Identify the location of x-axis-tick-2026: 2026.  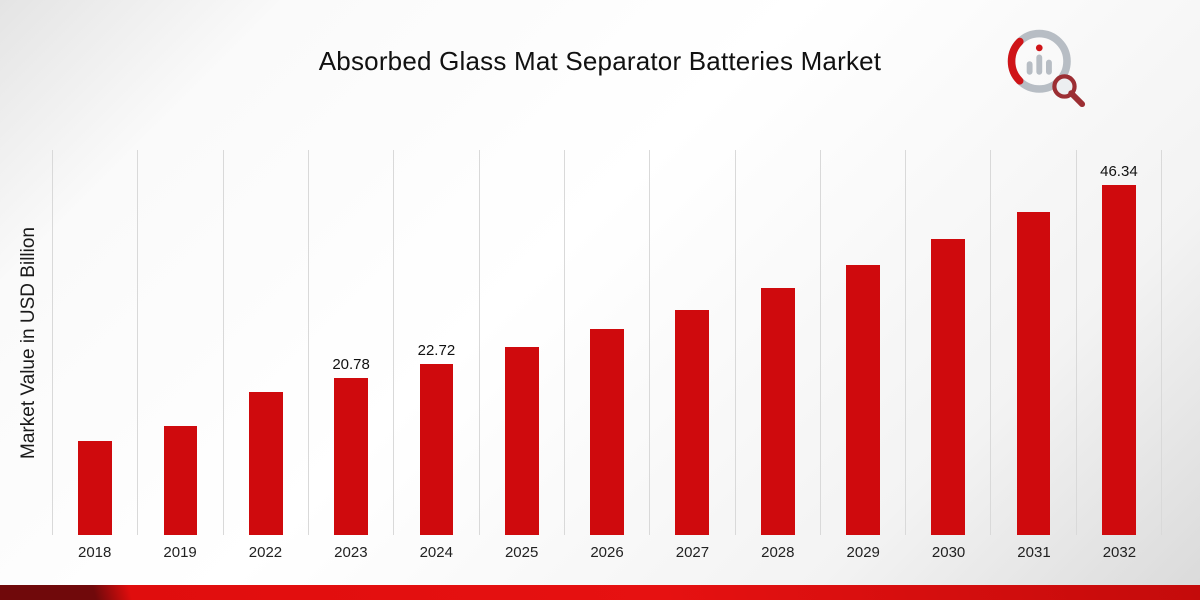
(607, 552).